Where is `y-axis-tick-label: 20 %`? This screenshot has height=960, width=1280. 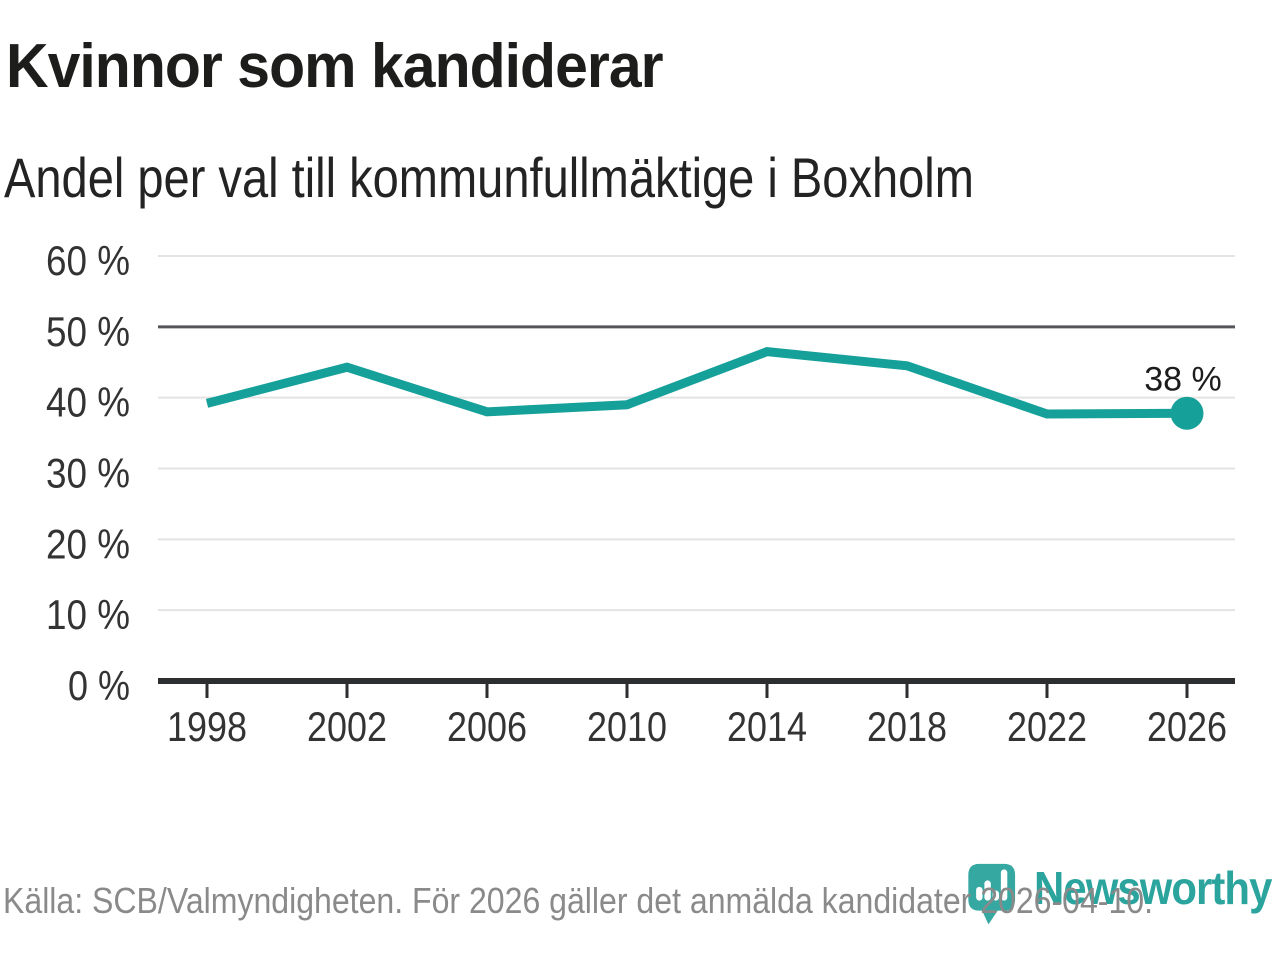
y-axis-tick-label: 20 % is located at coordinates (88, 543).